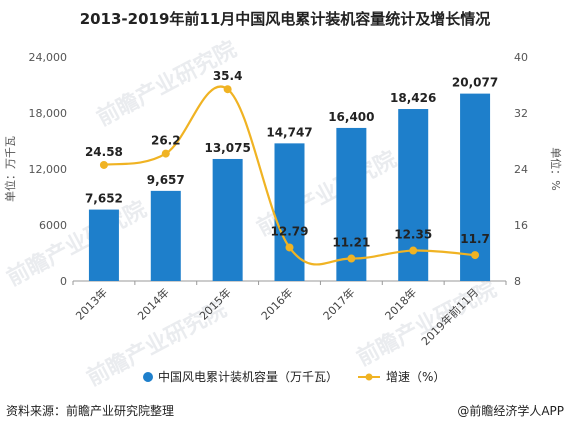 The height and width of the screenshot is (429, 570). I want to click on growth-value-label: 12.79, so click(290, 231).